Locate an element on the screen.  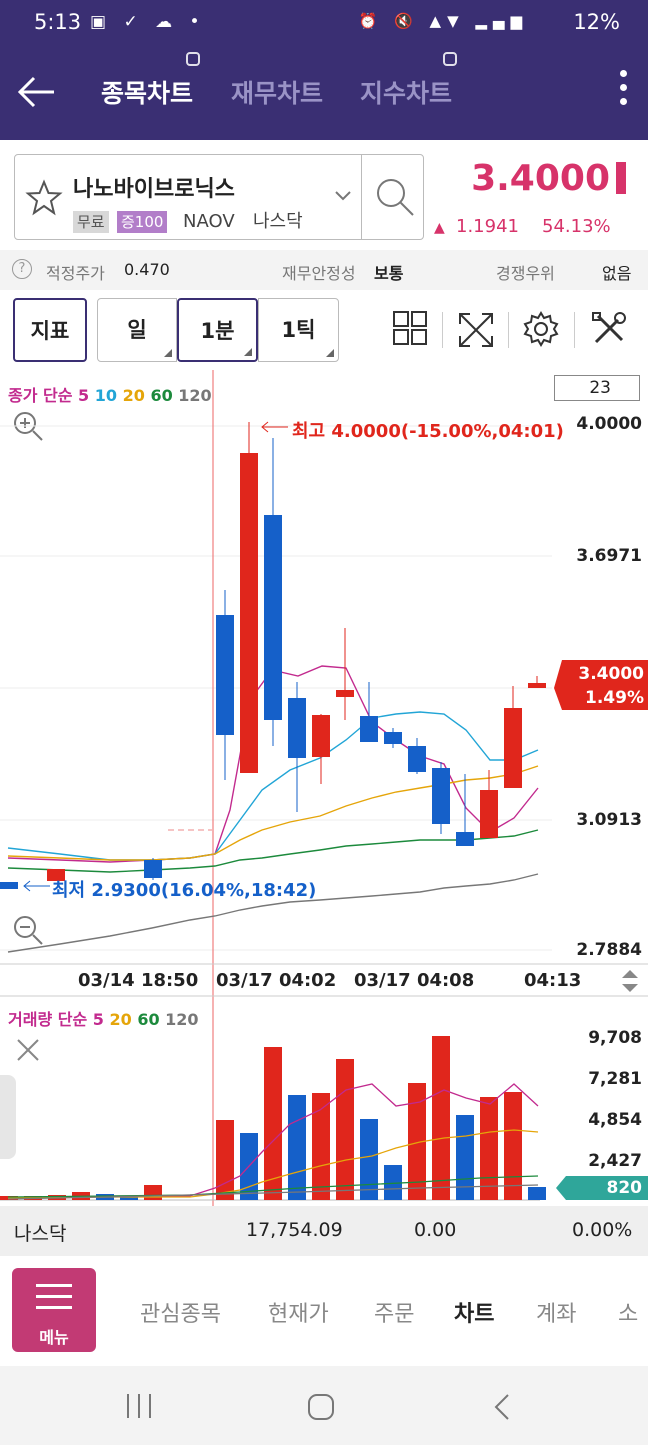
home-icon is located at coordinates (321, 1407).